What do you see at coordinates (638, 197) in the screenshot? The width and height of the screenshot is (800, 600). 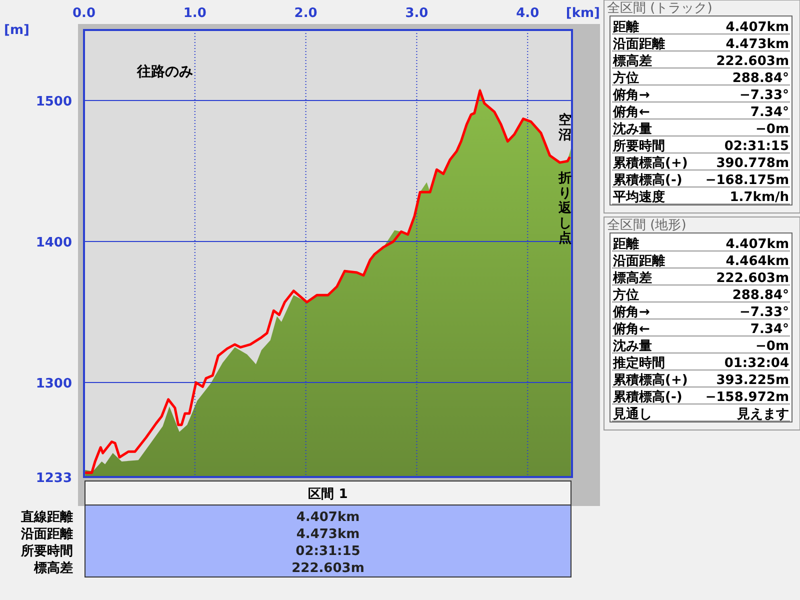 I see `category-label: 平均速度` at bounding box center [638, 197].